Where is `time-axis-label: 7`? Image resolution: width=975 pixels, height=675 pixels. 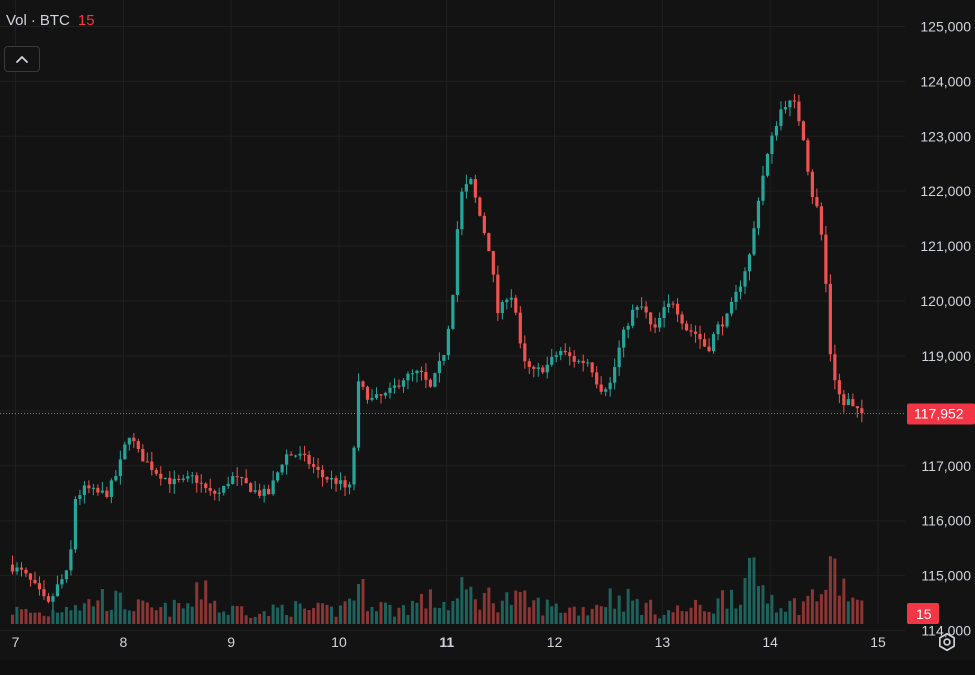
time-axis-label: 7 is located at coordinates (16, 642).